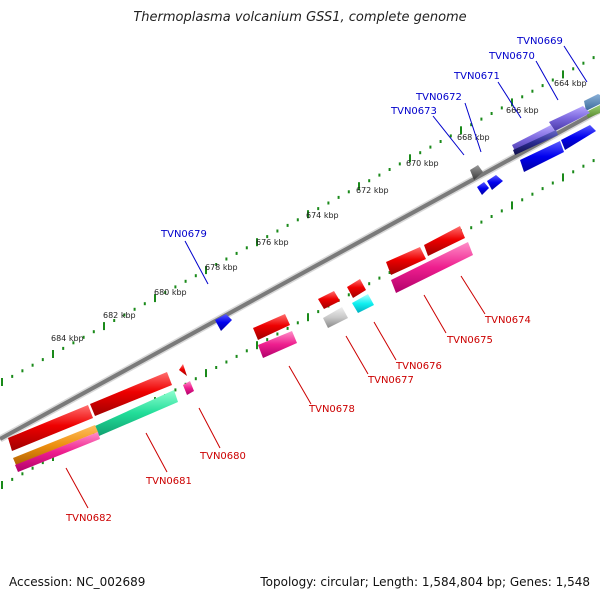 The height and width of the screenshot is (600, 600). I want to click on leader-tvn0673, so click(448, 135).